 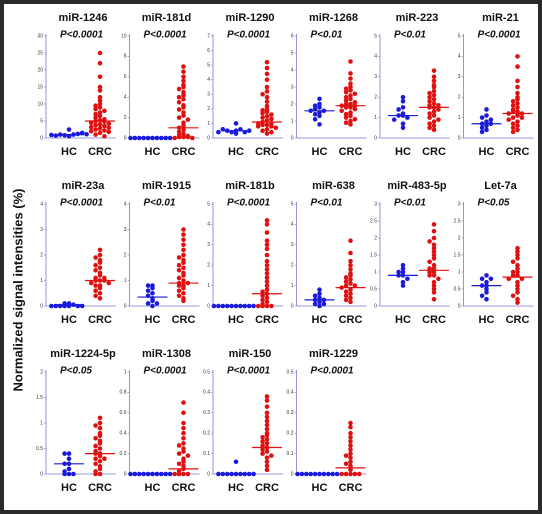 What do you see at coordinates (40, 36) in the screenshot?
I see `y-tick-label: 30` at bounding box center [40, 36].